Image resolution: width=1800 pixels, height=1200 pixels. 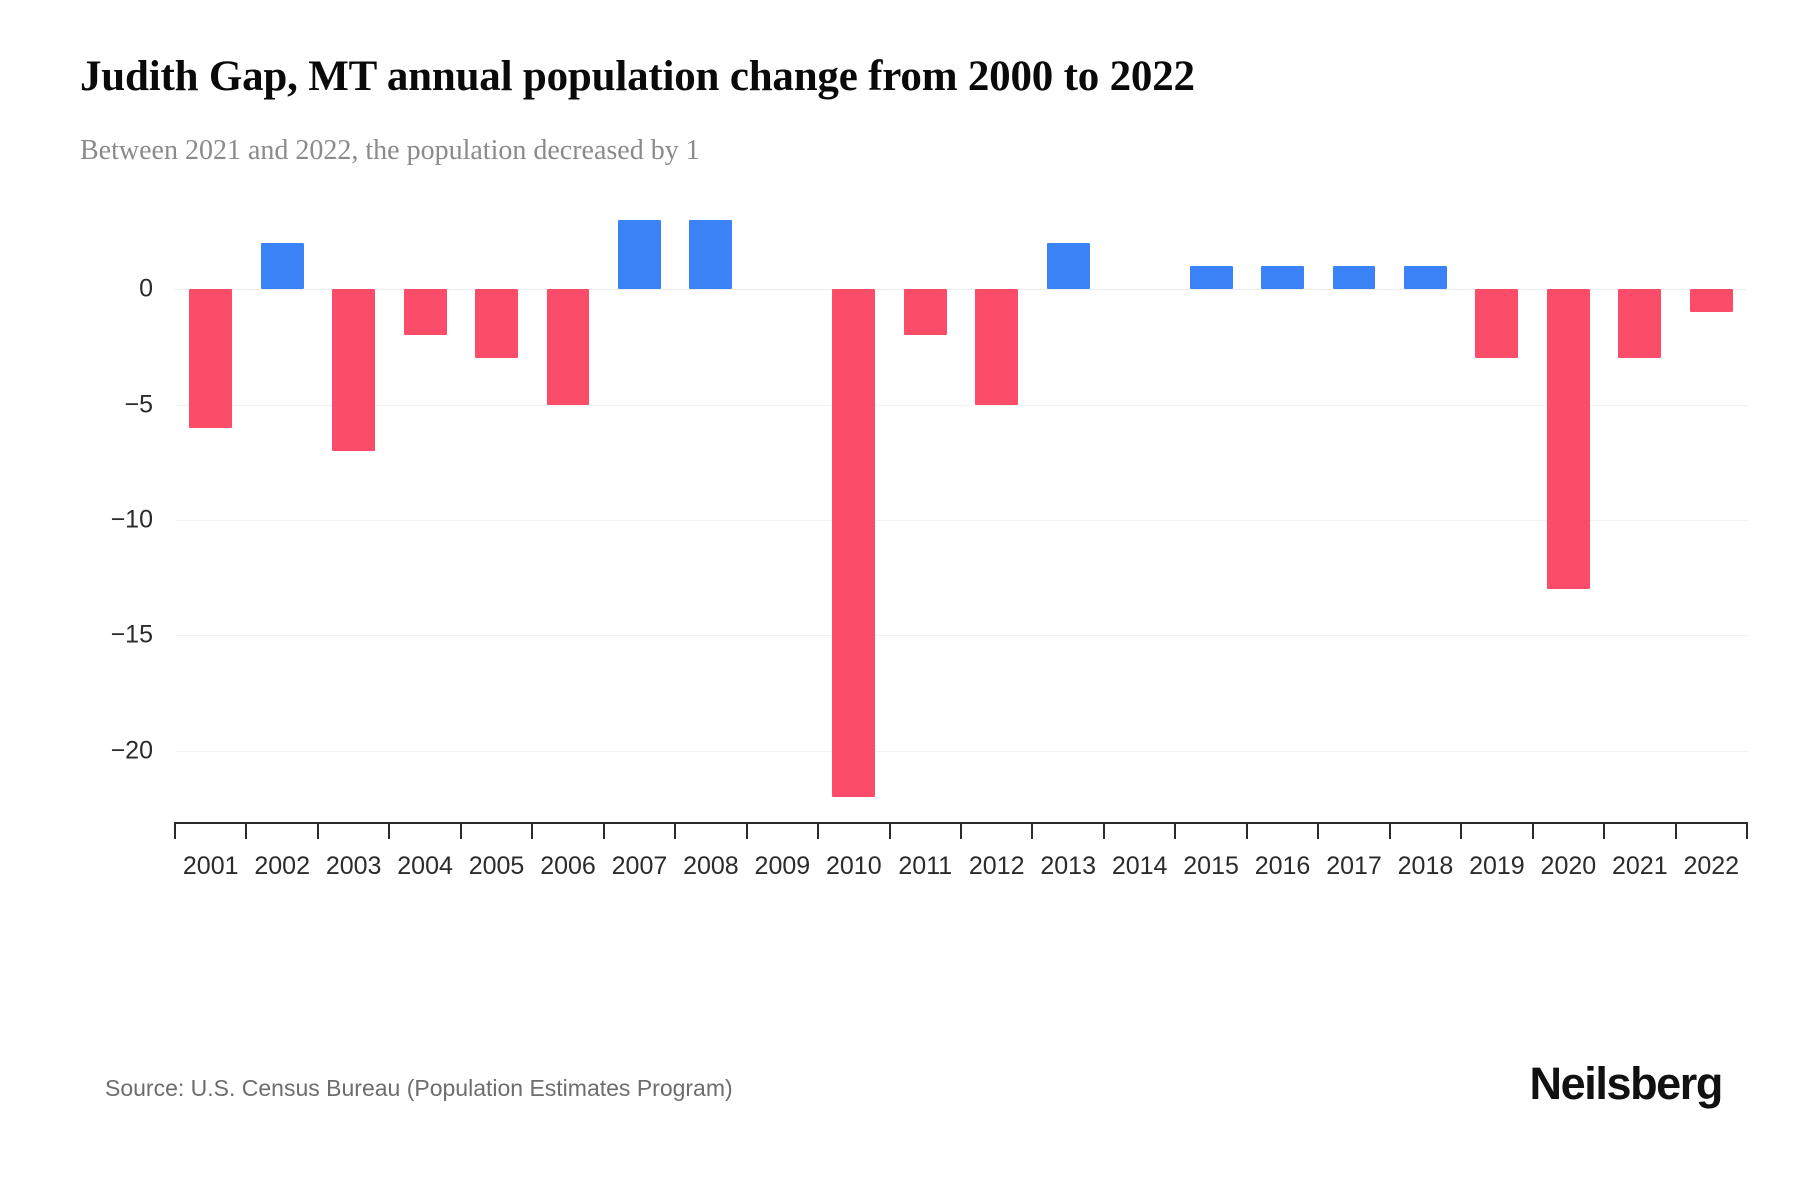 What do you see at coordinates (782, 866) in the screenshot?
I see `x-axis-label-2009: 2009` at bounding box center [782, 866].